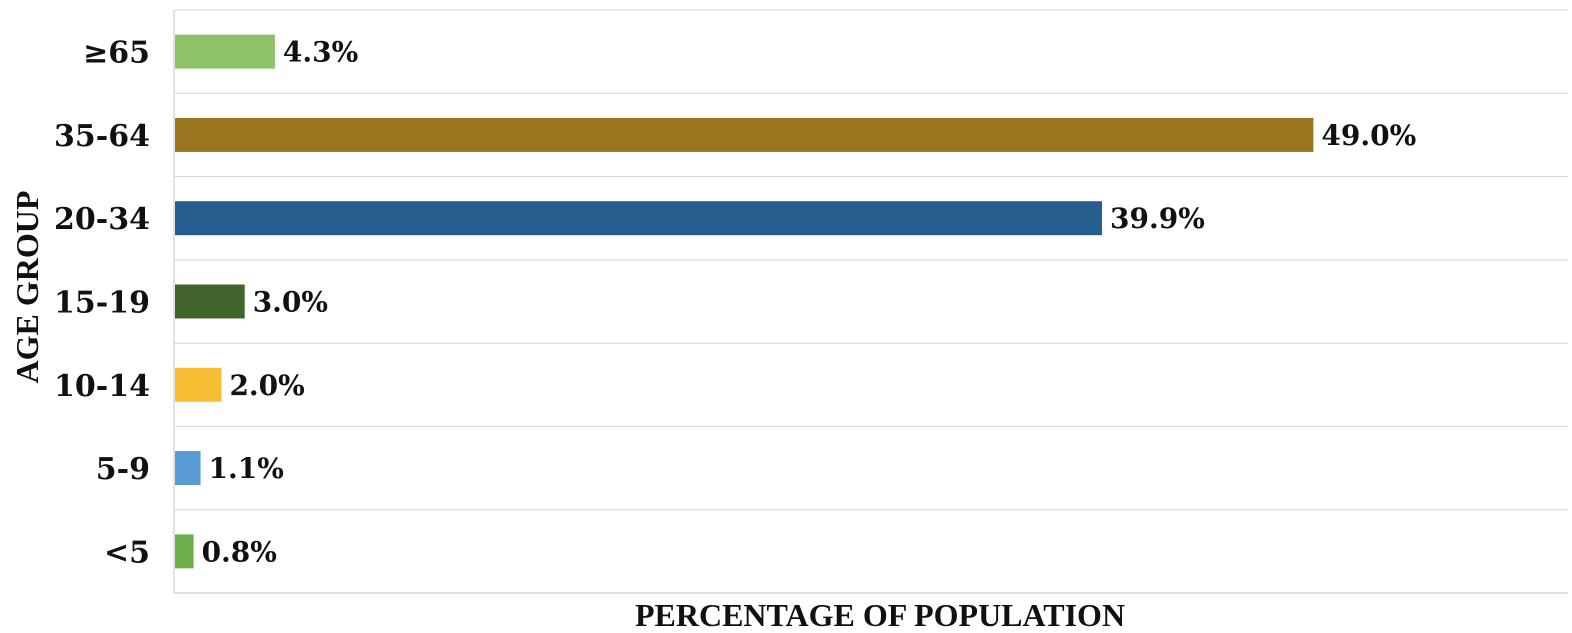 Image resolution: width=1572 pixels, height=633 pixels. Describe the element at coordinates (127, 552) in the screenshot. I see `category-label: <5` at that location.